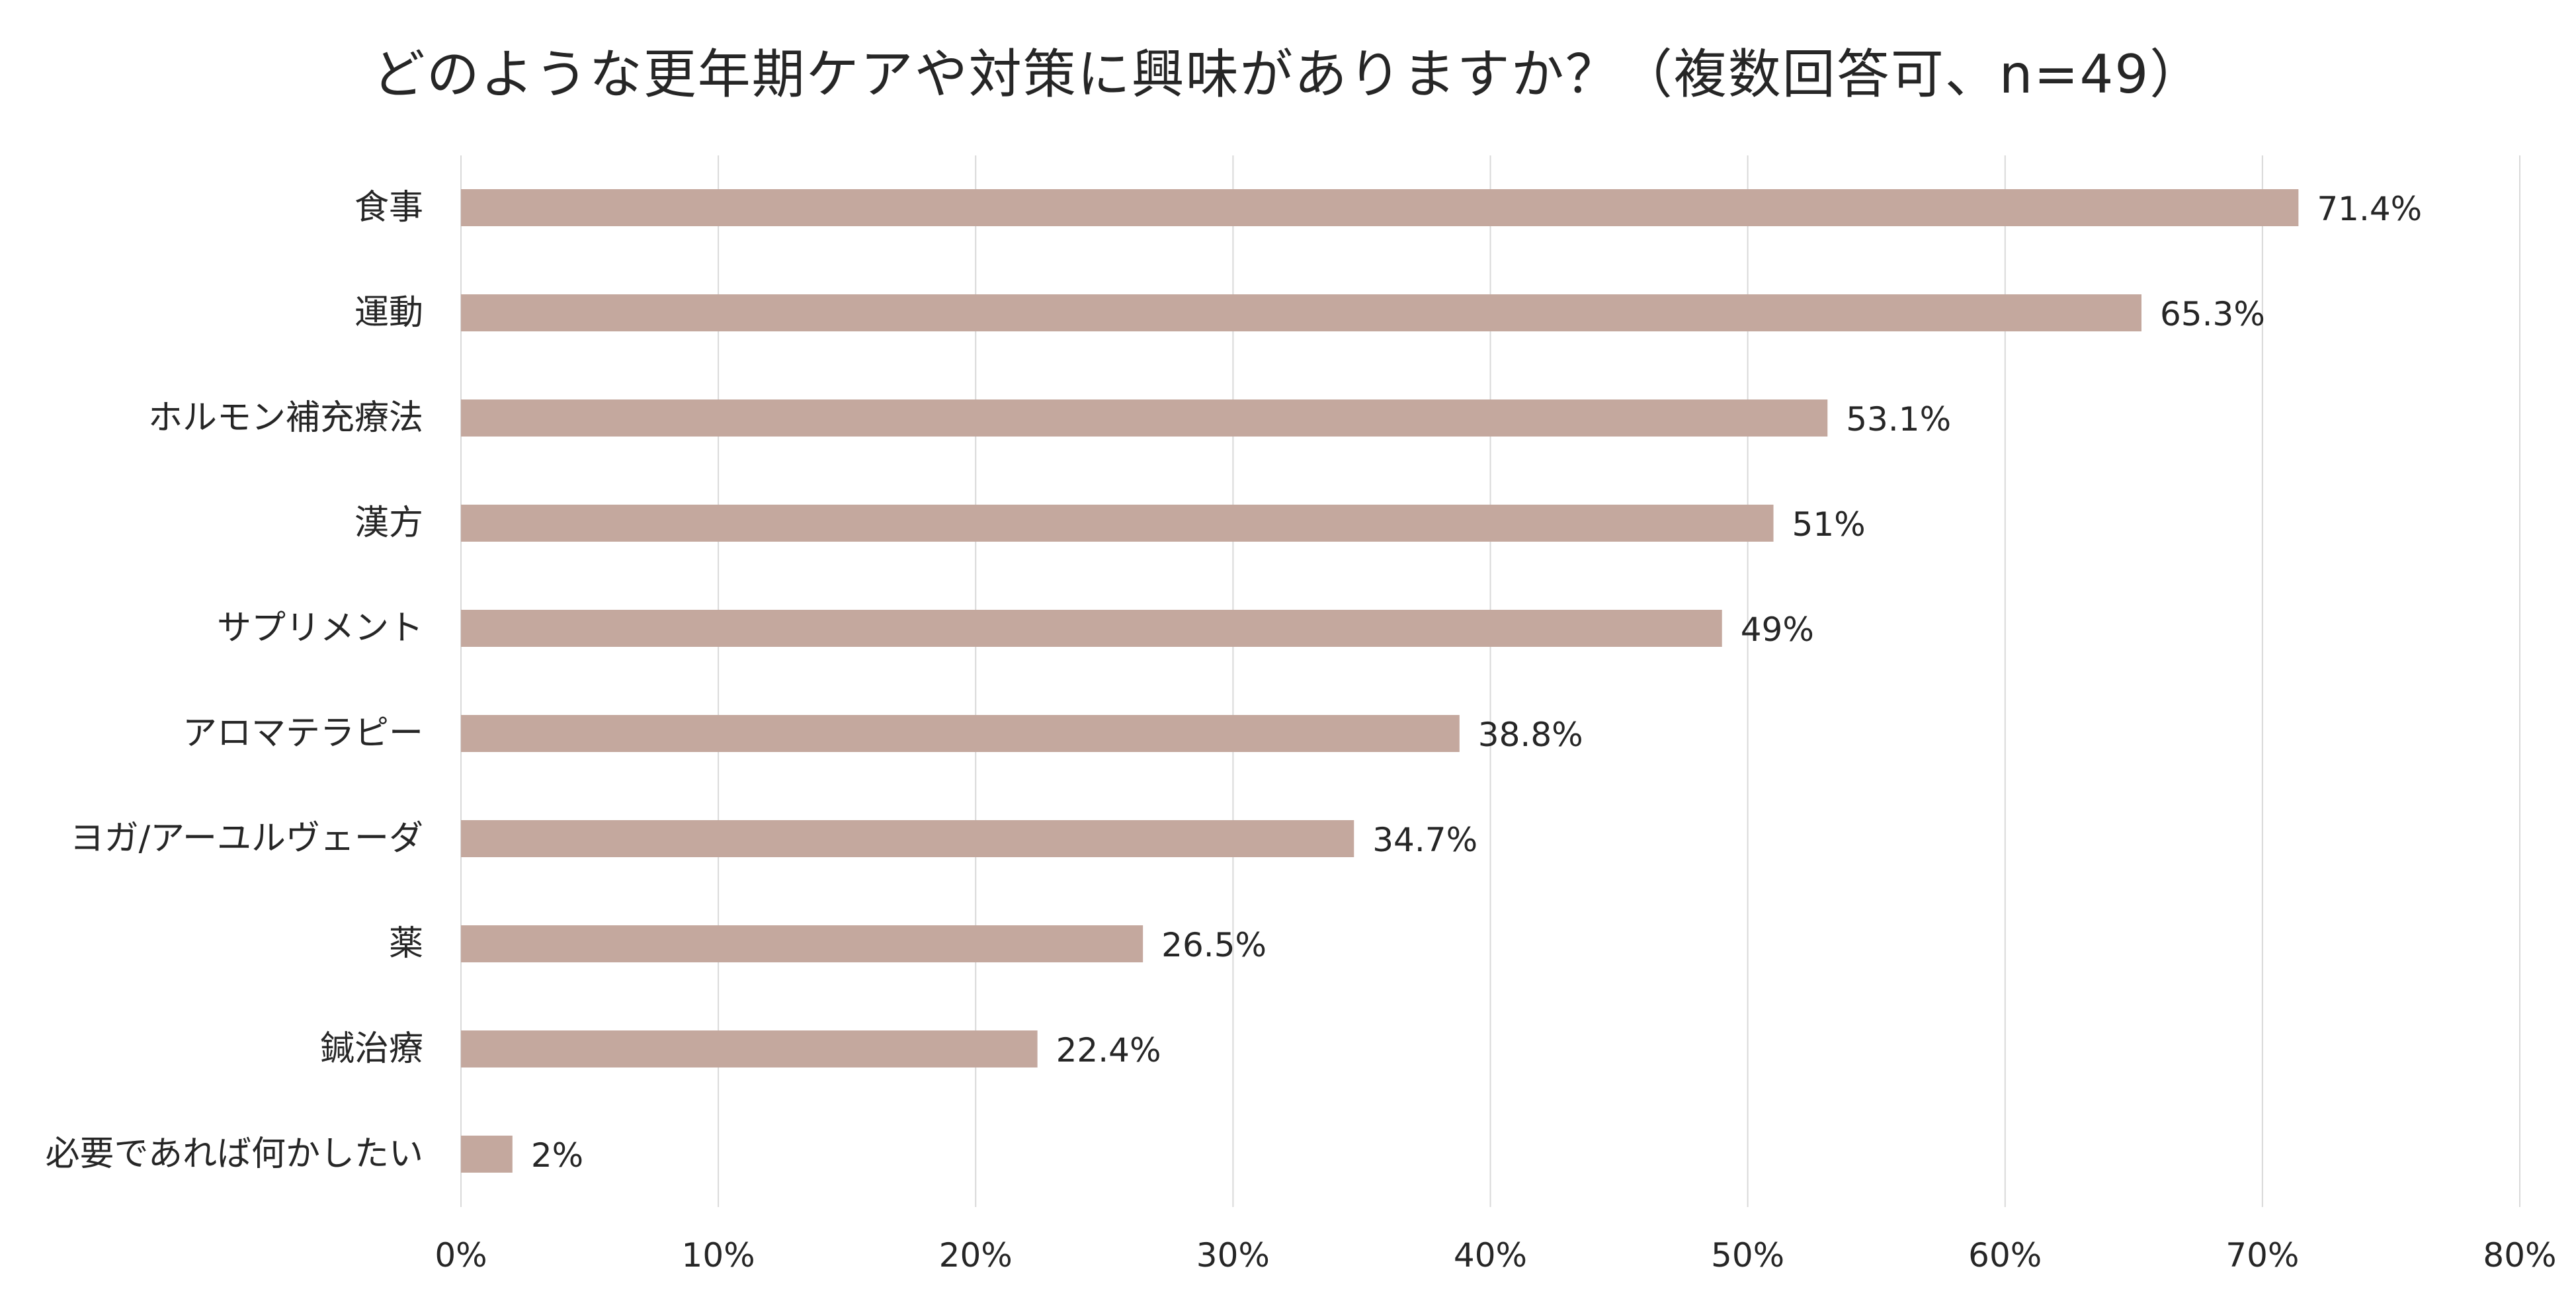 This screenshot has height=1297, width=2576. Describe the element at coordinates (1747, 1255) in the screenshot. I see `x-tick-label: 50%` at that location.